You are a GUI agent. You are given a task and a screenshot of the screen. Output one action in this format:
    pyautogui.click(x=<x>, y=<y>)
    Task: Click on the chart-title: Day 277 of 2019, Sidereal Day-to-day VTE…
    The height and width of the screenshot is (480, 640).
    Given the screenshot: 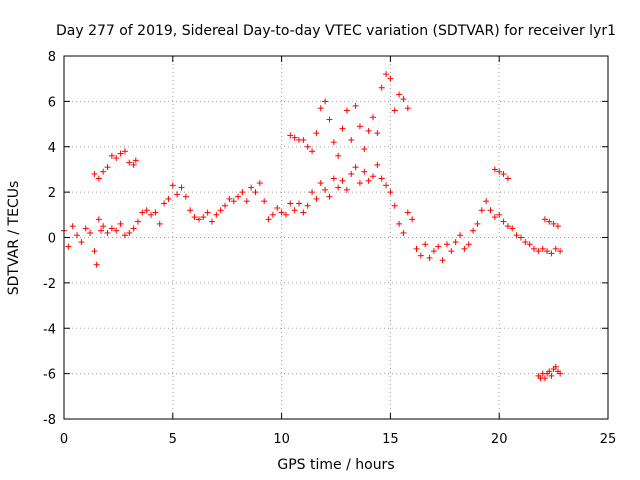 What is the action you would take?
    pyautogui.click(x=336, y=31)
    